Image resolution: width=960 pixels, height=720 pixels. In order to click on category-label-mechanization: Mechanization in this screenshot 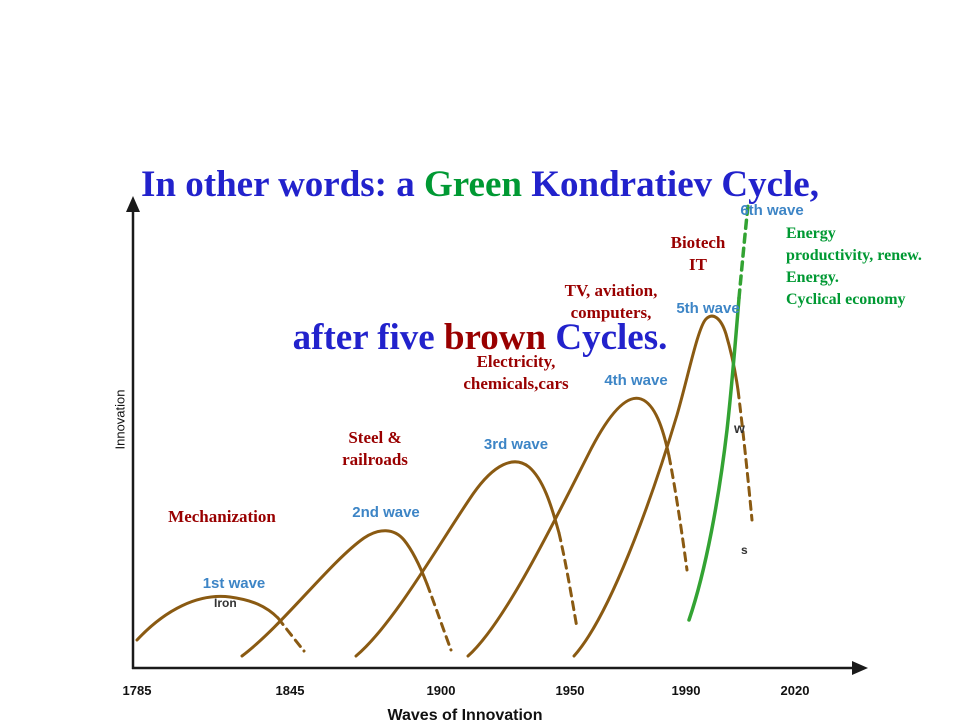, I will do `click(222, 516)`.